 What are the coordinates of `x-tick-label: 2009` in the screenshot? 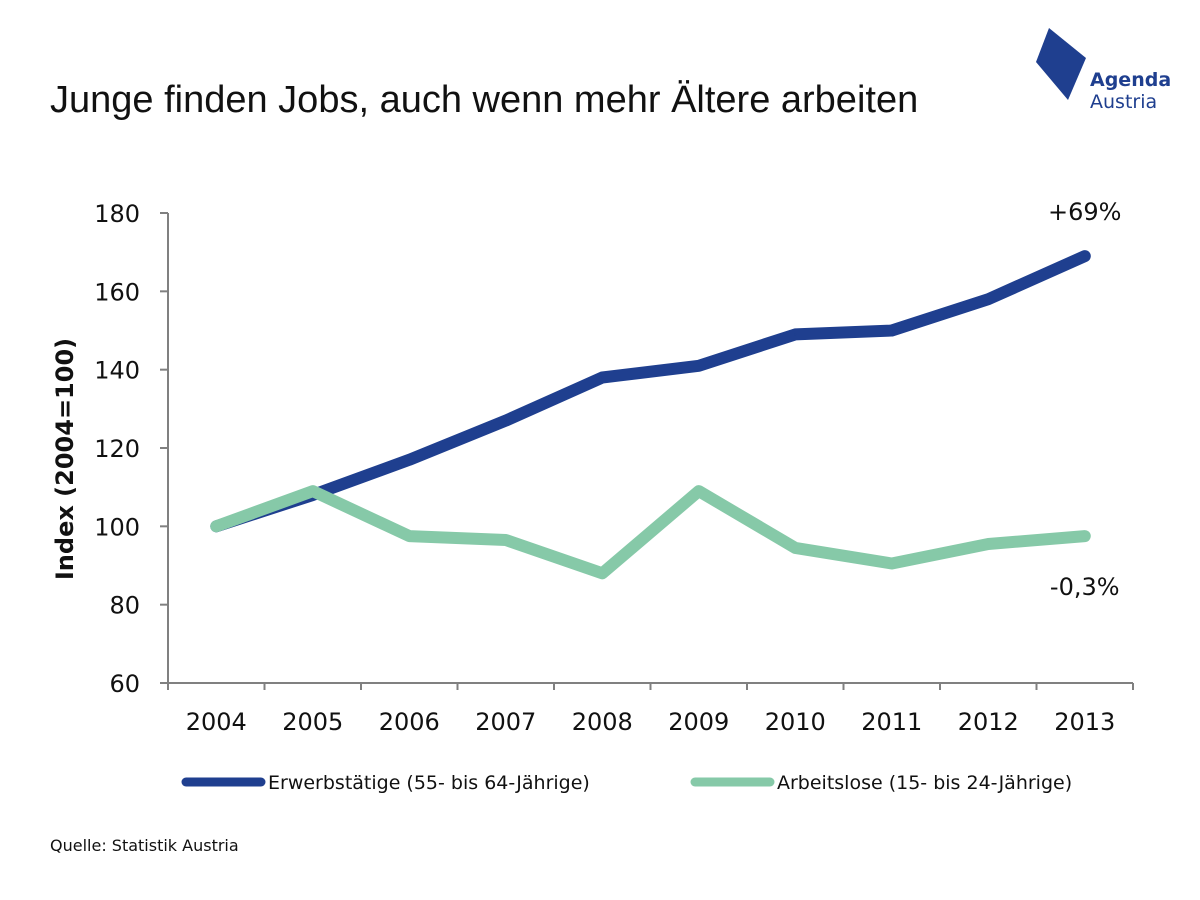 It's located at (698, 722).